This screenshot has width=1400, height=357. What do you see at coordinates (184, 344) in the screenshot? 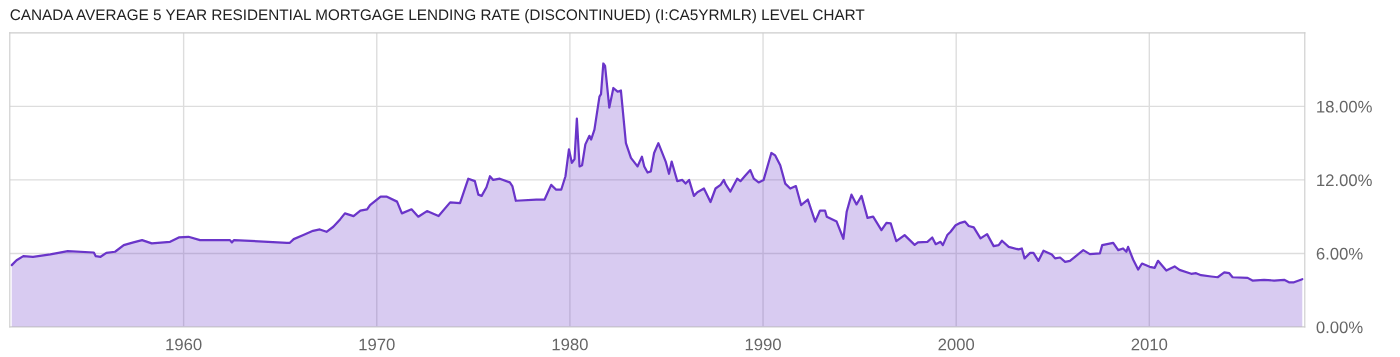
I see `x-tick-label: 1960` at bounding box center [184, 344].